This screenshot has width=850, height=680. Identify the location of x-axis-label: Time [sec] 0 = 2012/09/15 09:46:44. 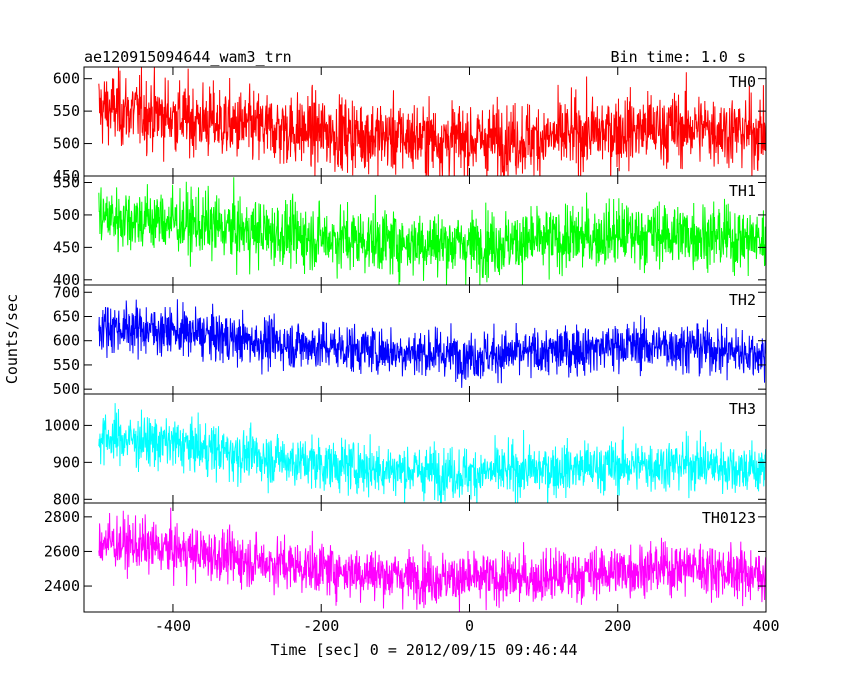
(423, 650).